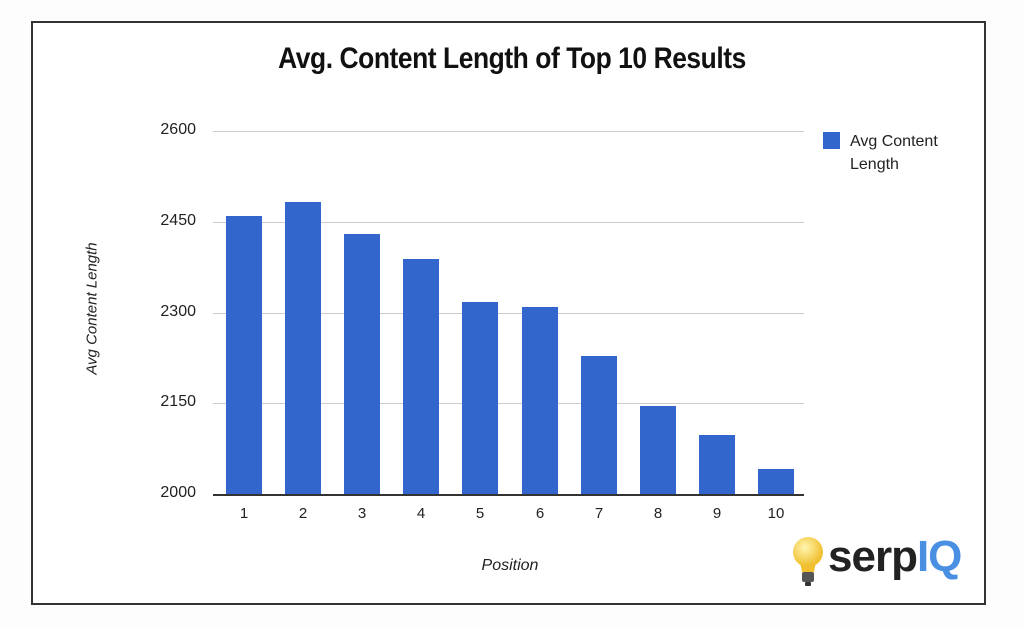 The height and width of the screenshot is (629, 1024). I want to click on y-tick-label: 2600, so click(178, 129).